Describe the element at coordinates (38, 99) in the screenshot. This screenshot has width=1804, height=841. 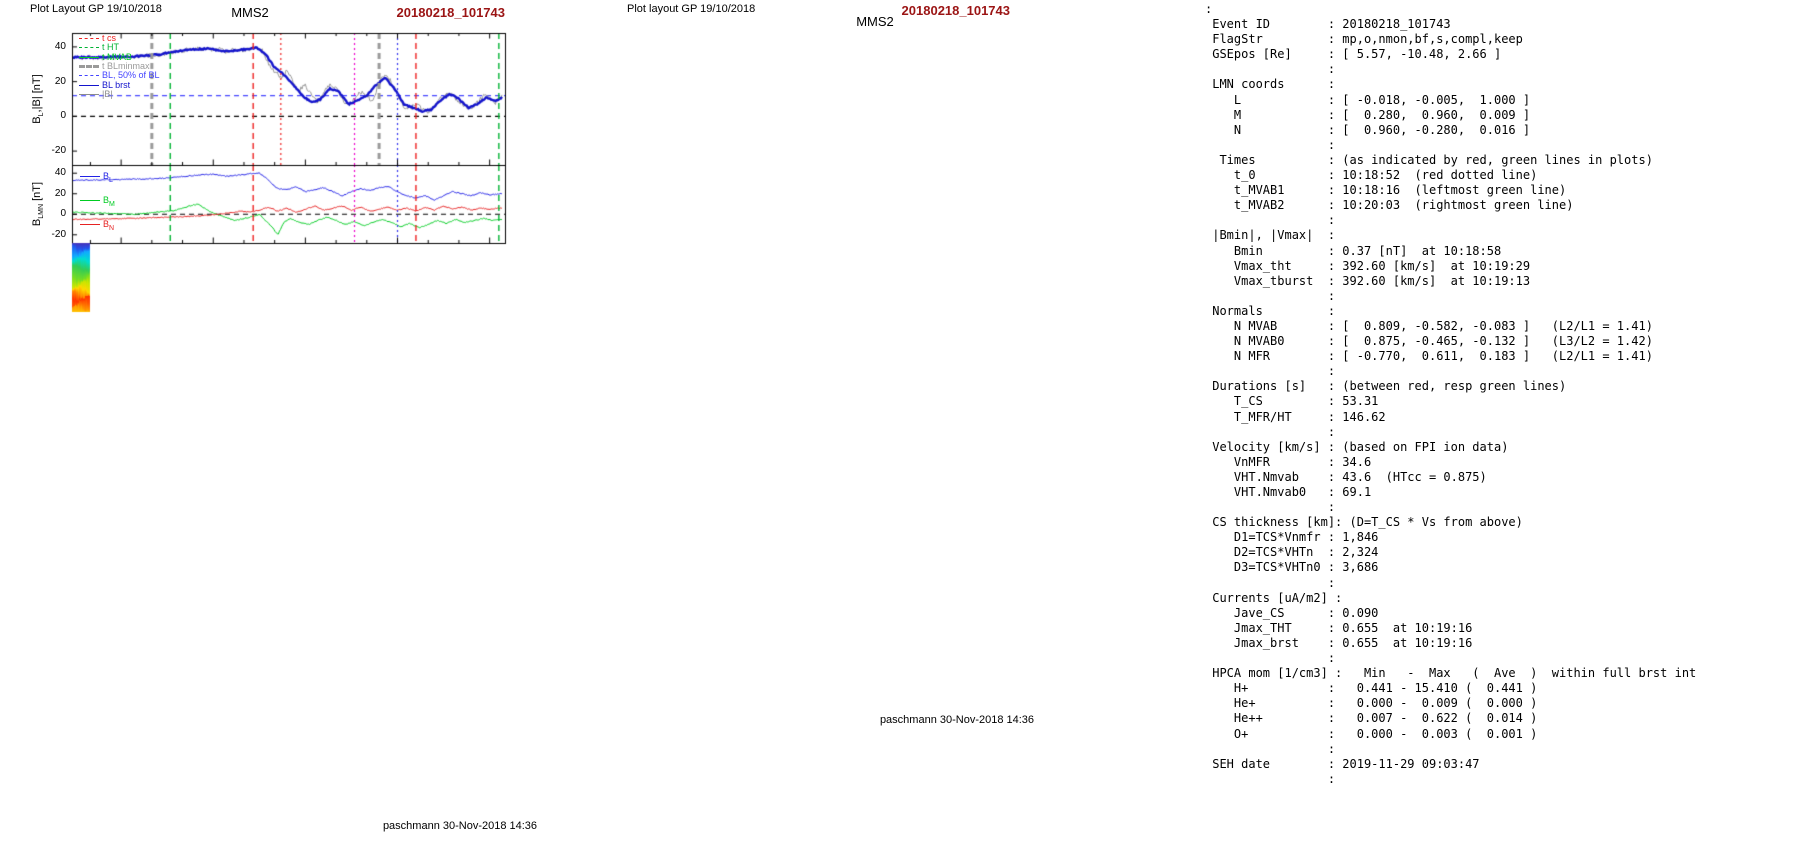
I see `y-axis-label: BL,|B| [nT]` at that location.